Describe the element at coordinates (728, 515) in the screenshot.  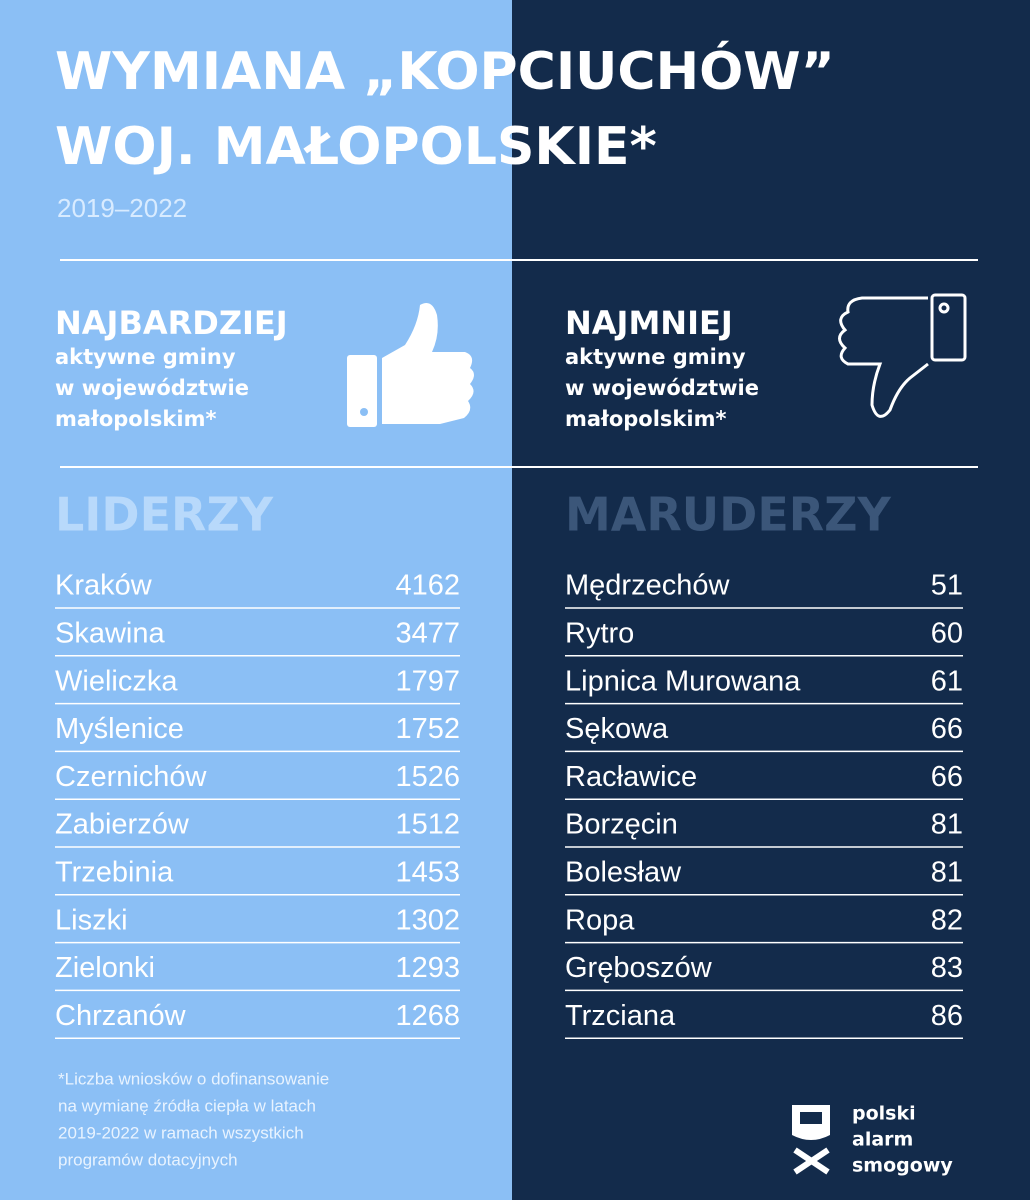
I see `section-label: MARUDERZY` at that location.